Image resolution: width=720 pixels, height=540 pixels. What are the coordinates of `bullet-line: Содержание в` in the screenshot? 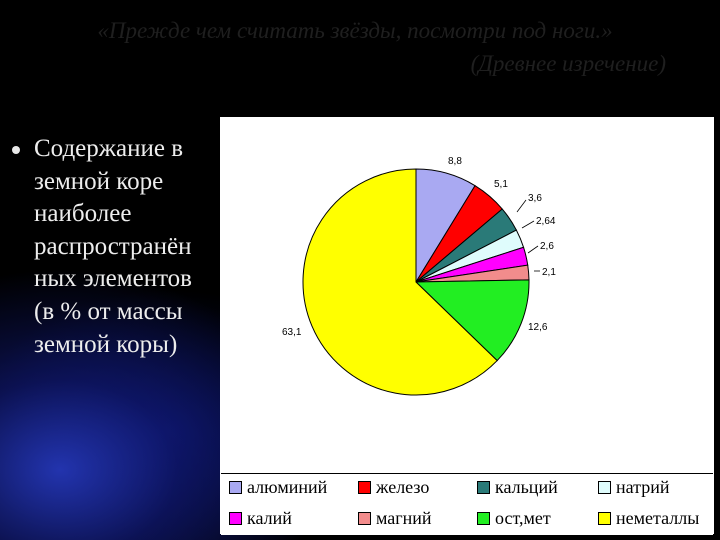 It's located at (109, 148).